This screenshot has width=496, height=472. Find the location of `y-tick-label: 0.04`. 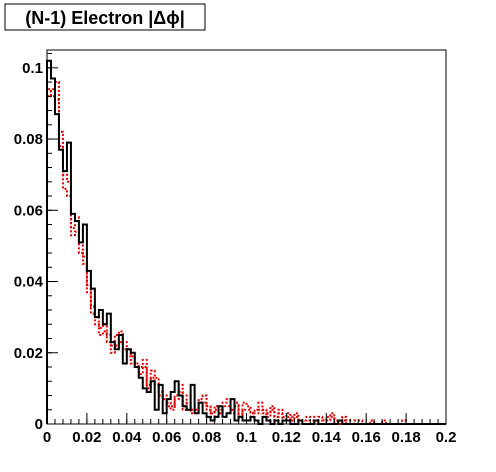

y-tick-label: 0.04 is located at coordinates (29, 282).